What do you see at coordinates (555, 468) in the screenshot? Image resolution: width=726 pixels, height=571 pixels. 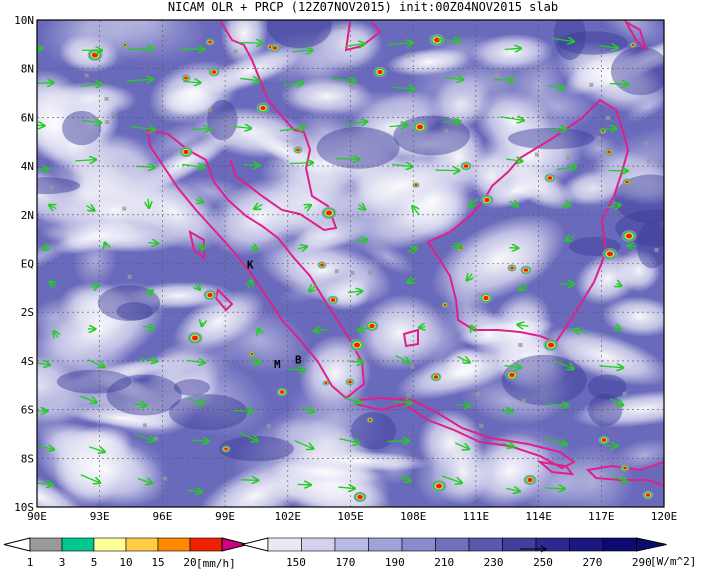 I see `madura-island` at bounding box center [555, 468].